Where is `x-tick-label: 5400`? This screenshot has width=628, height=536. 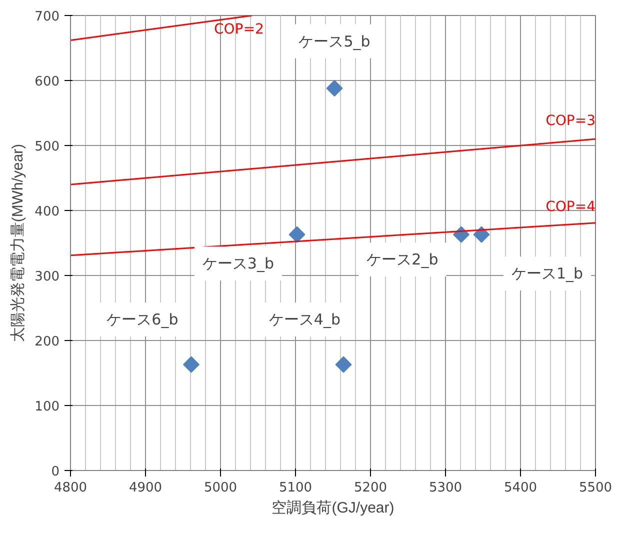 x-tick-label: 5400 is located at coordinates (521, 488).